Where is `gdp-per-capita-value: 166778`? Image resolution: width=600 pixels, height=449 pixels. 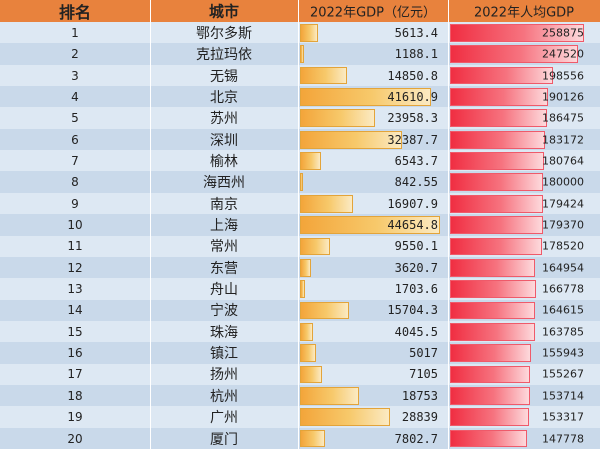 gdp-per-capita-value: 166778 is located at coordinates (563, 289).